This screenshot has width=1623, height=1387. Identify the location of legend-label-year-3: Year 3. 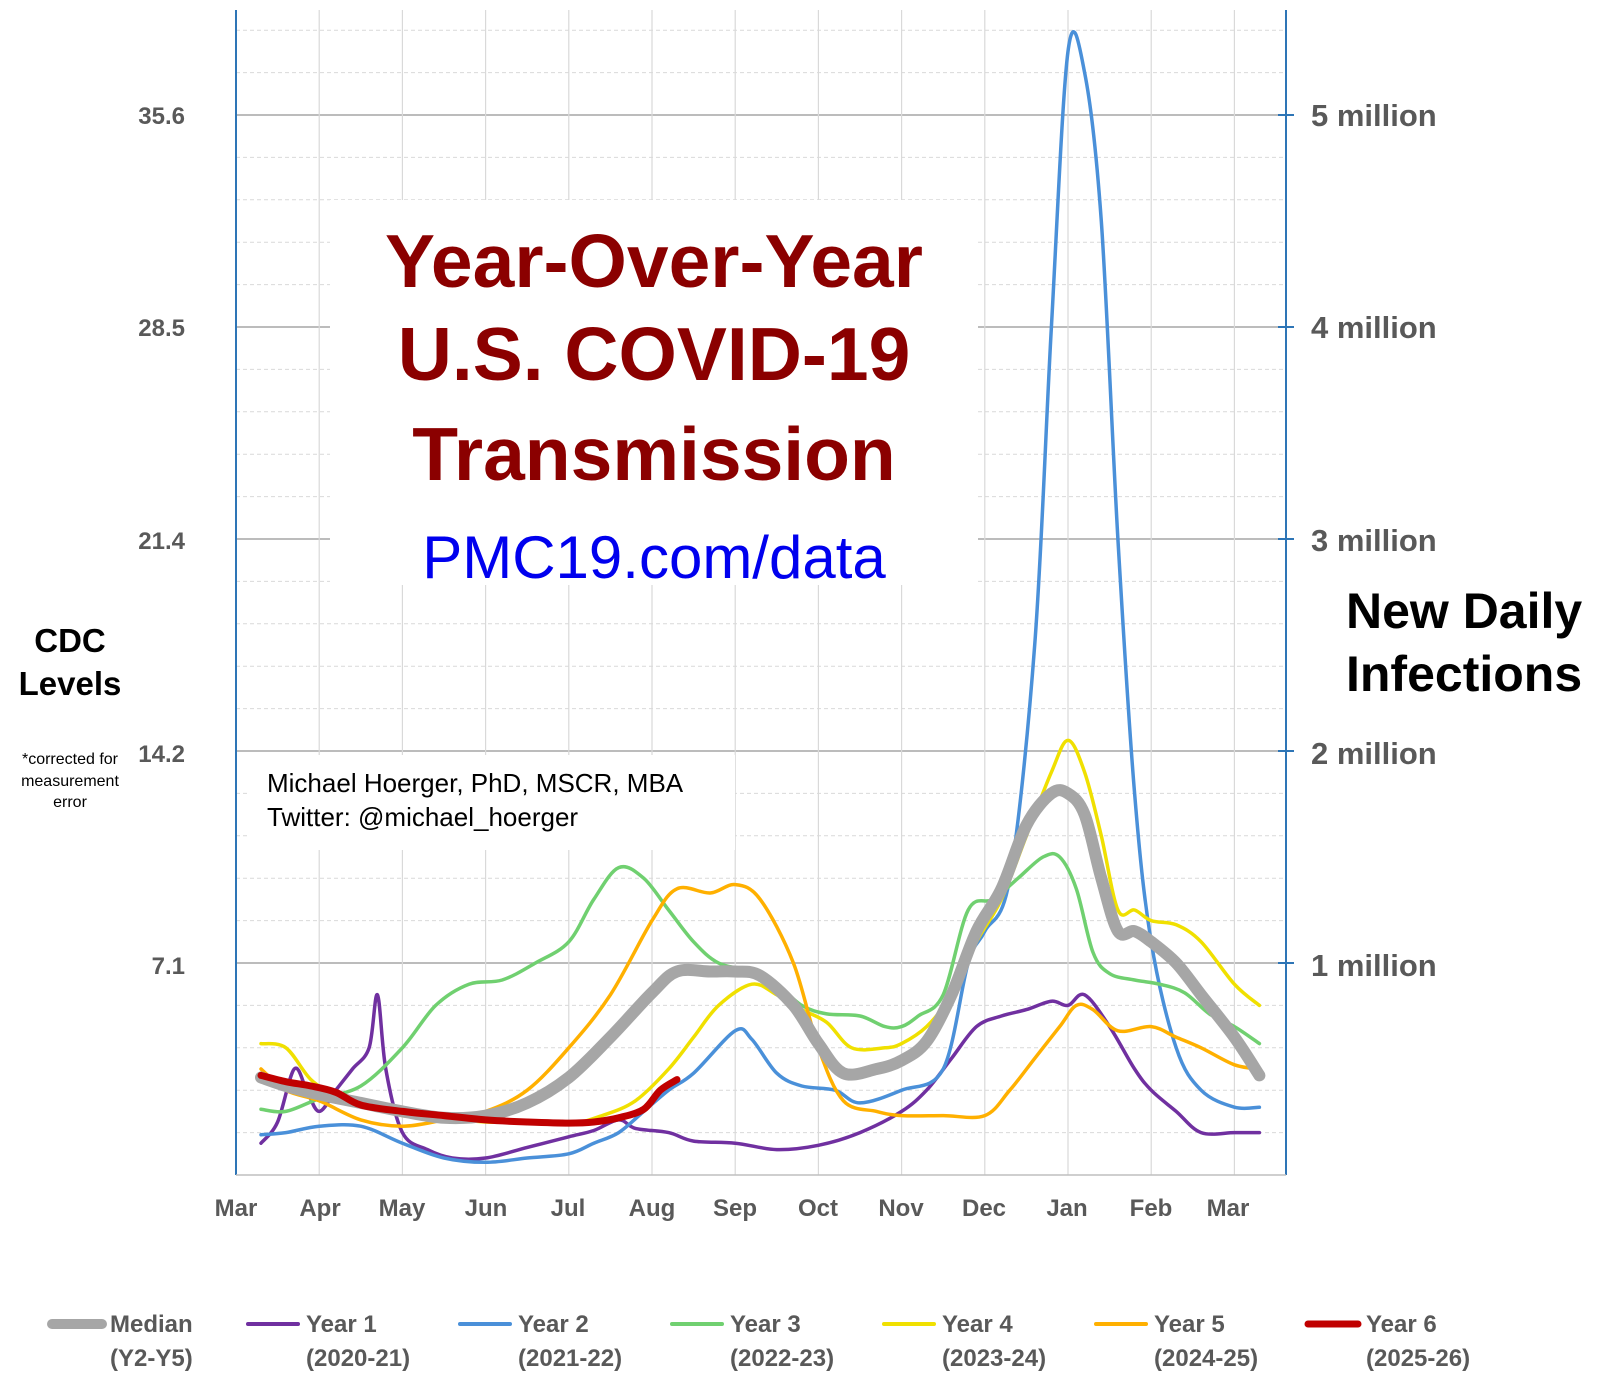
(765, 1324).